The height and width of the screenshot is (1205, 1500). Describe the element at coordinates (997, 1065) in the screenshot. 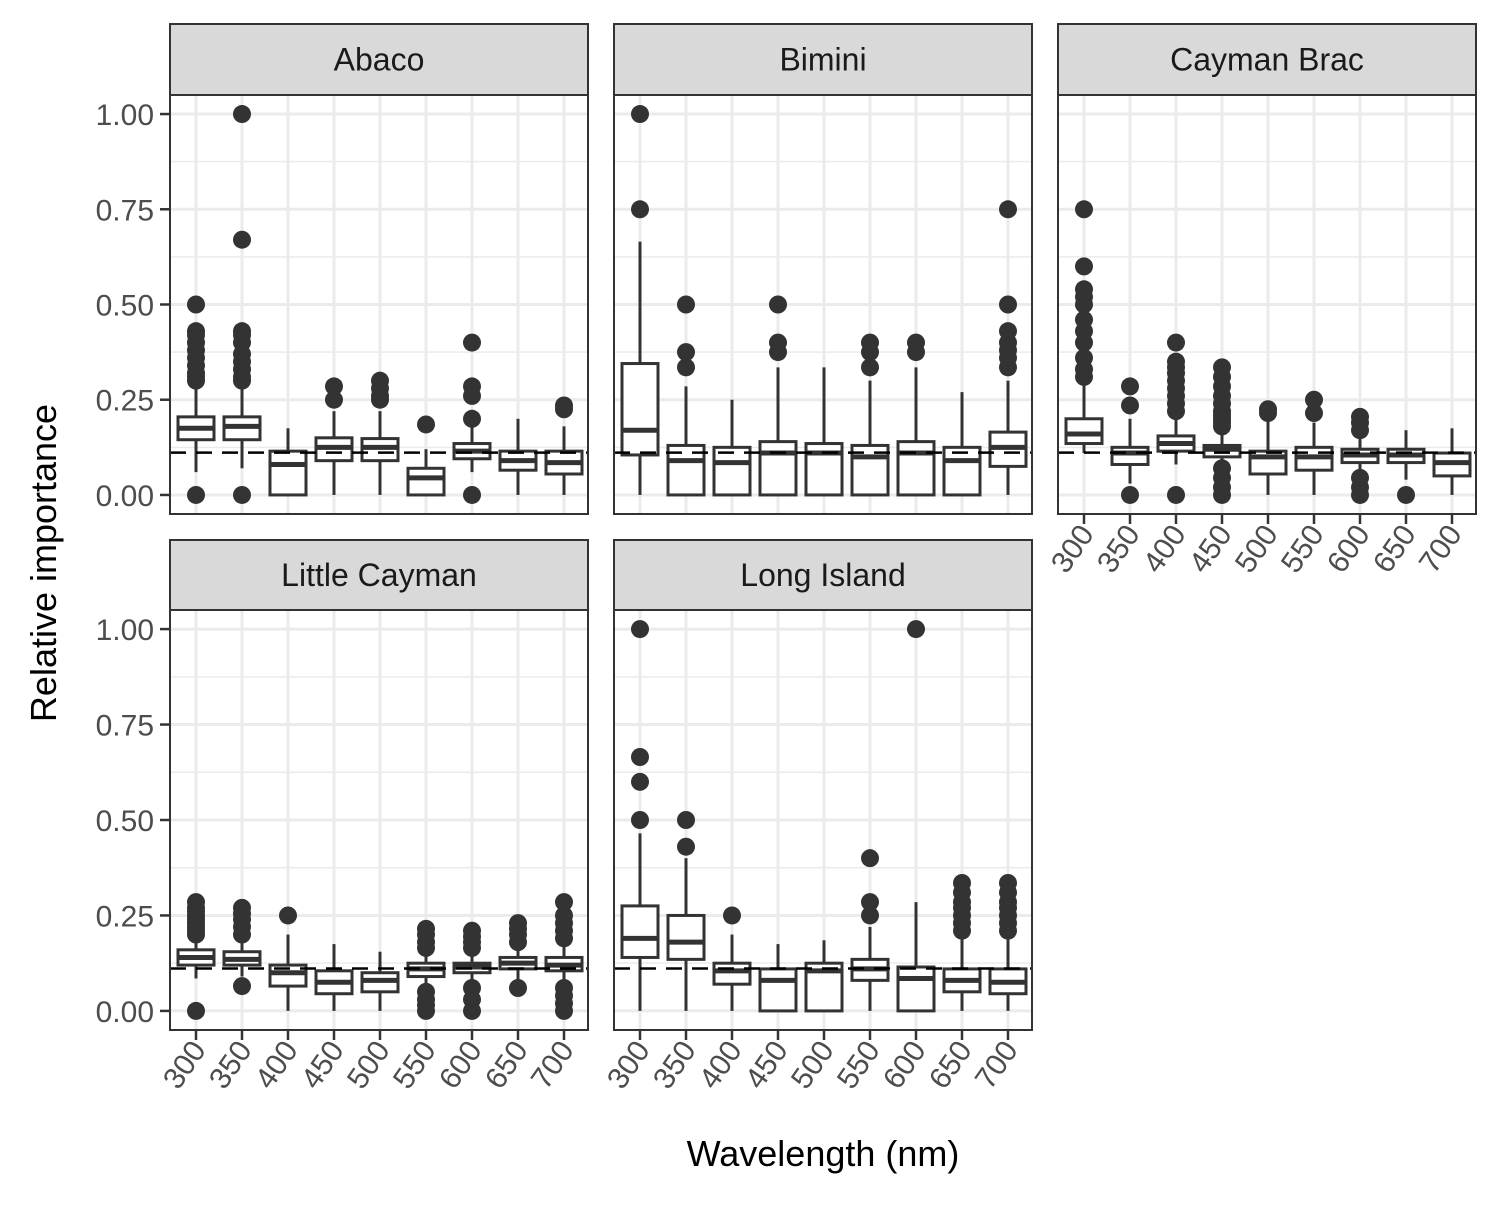

I see `x-tick-label: 700` at that location.